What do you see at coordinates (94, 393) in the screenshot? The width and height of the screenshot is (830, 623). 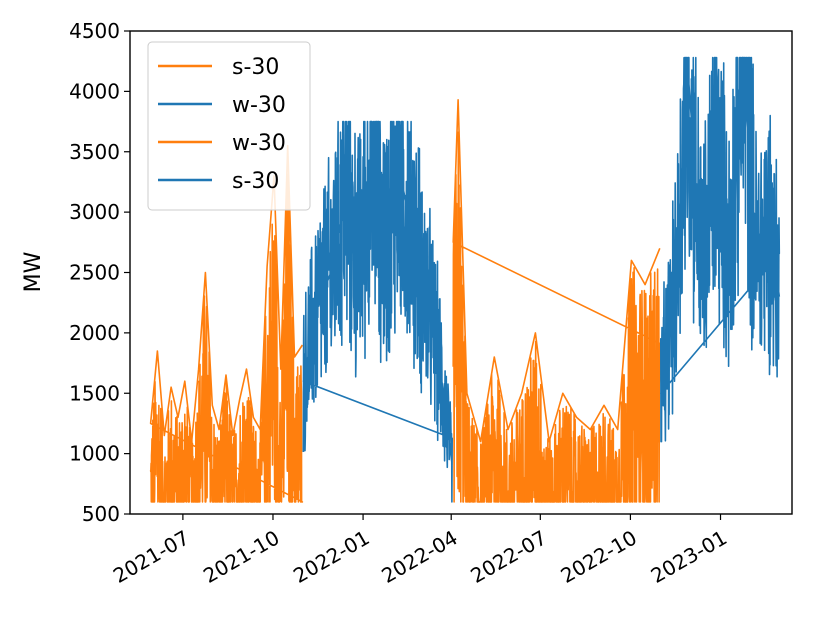 I see `y-tick-label: 1500` at bounding box center [94, 393].